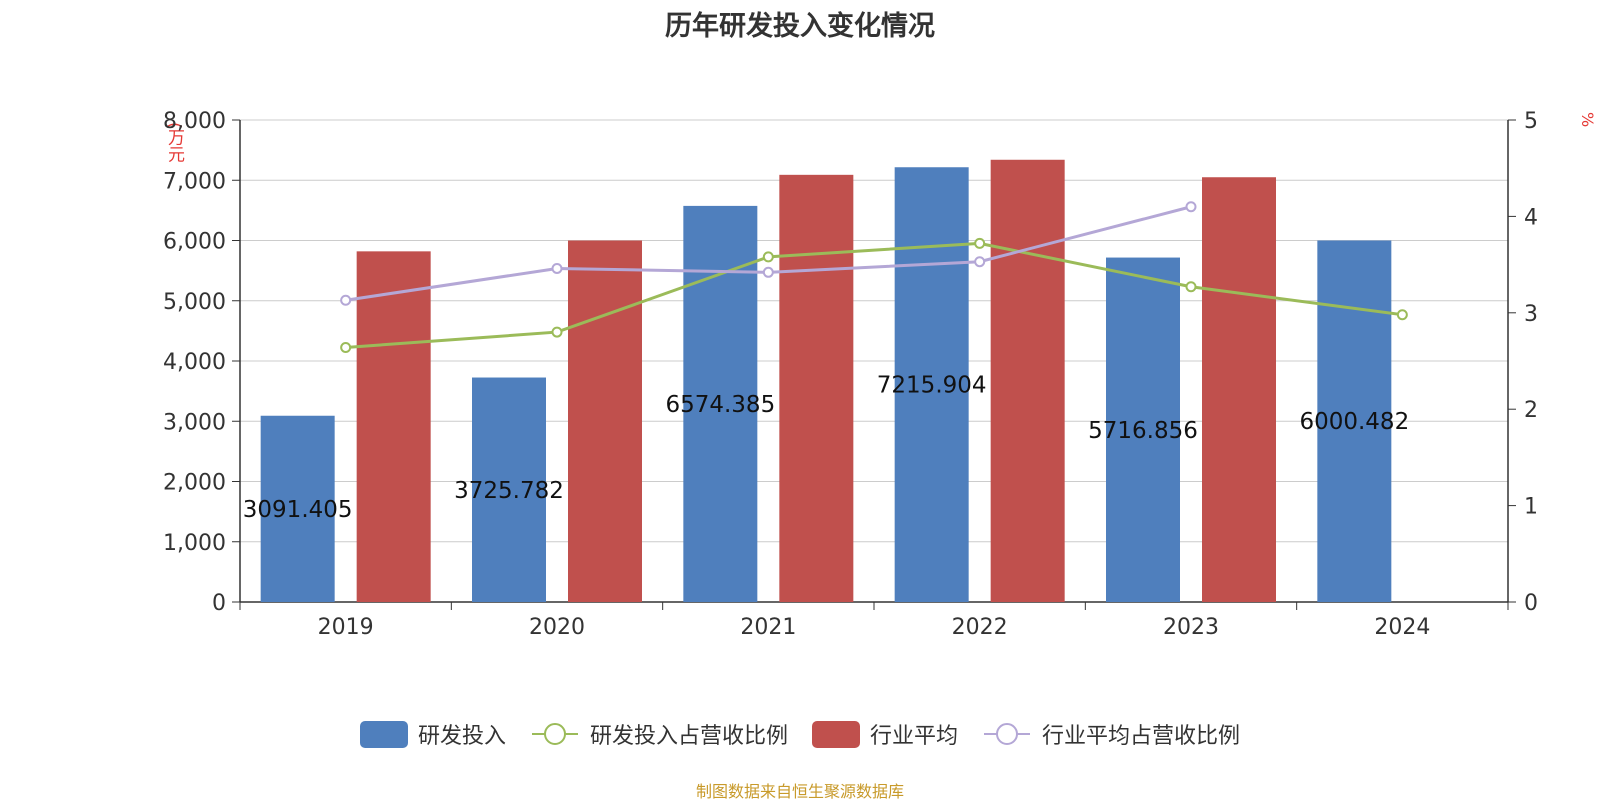  Describe the element at coordinates (383, 734) in the screenshot. I see `legend-swatch-rd-investment` at that location.